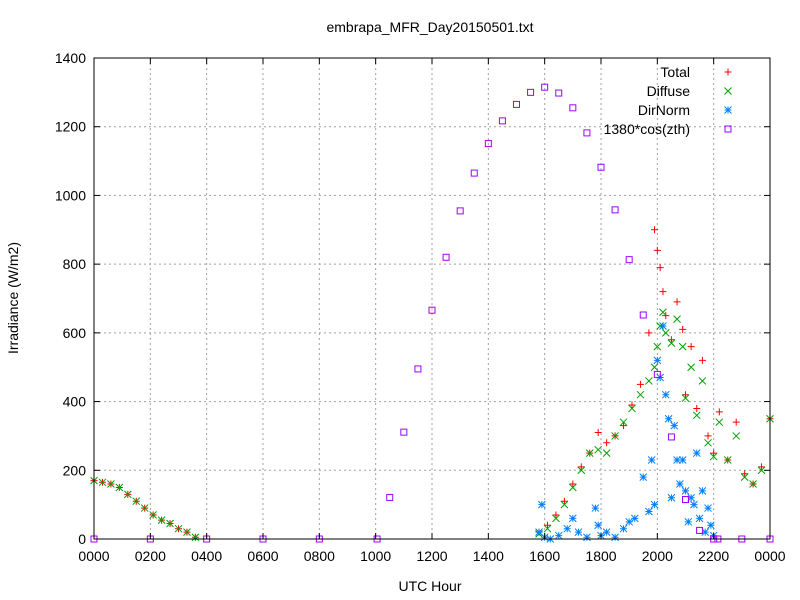 This screenshot has width=800, height=600. What do you see at coordinates (75, 402) in the screenshot?
I see `y-tick-label: 400` at bounding box center [75, 402].